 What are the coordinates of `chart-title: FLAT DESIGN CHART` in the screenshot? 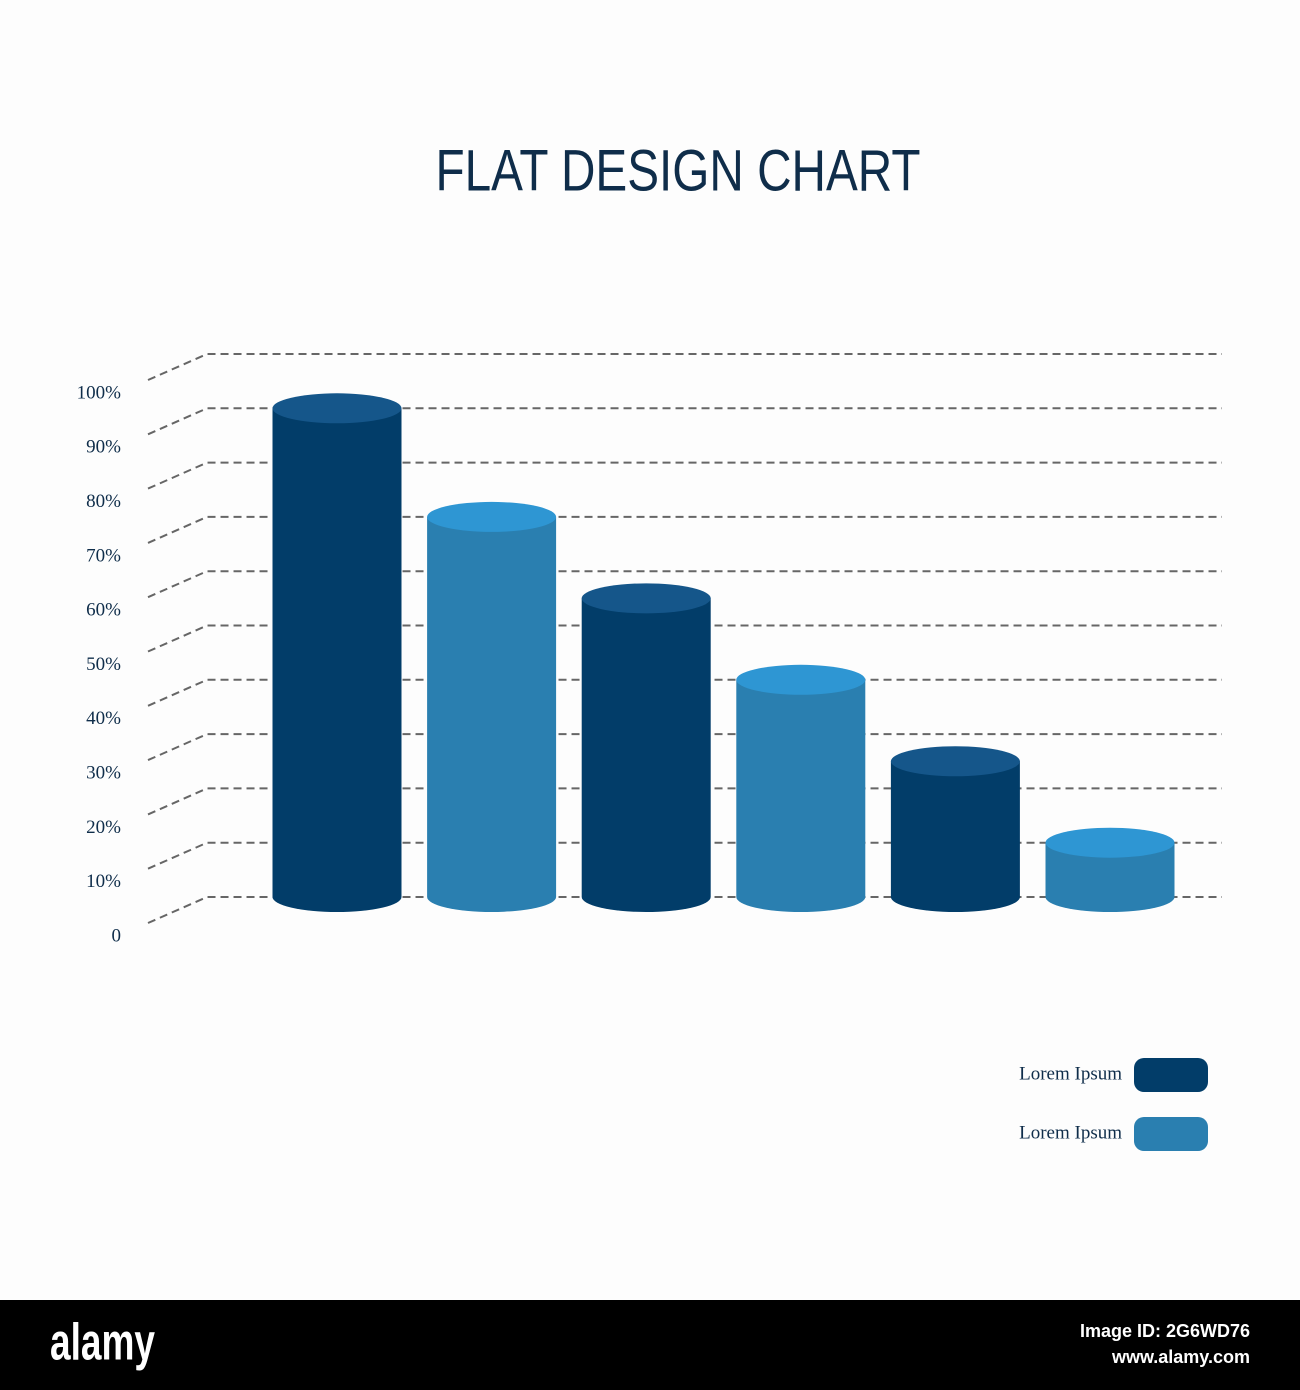 It's located at (678, 170).